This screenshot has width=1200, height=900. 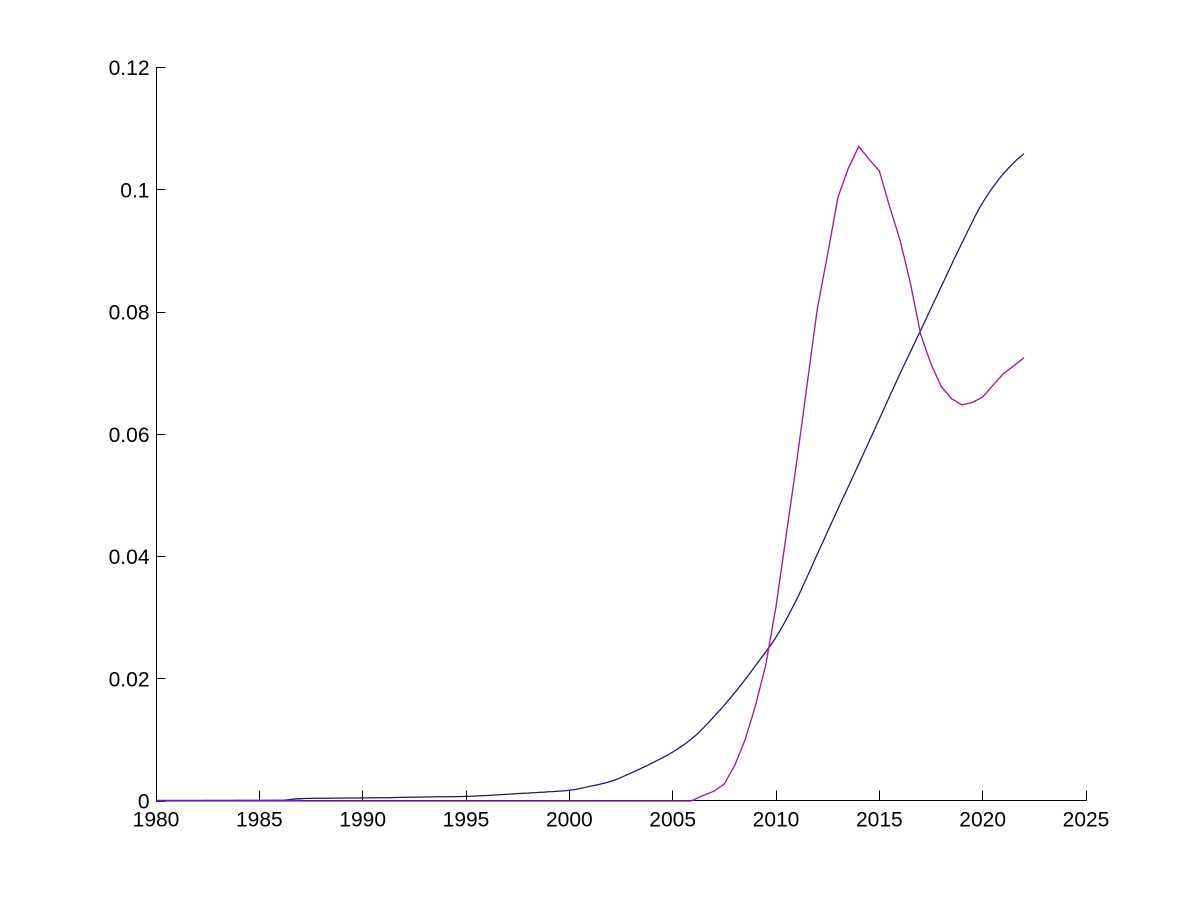 What do you see at coordinates (879, 819) in the screenshot?
I see `svg-text: 2015` at bounding box center [879, 819].